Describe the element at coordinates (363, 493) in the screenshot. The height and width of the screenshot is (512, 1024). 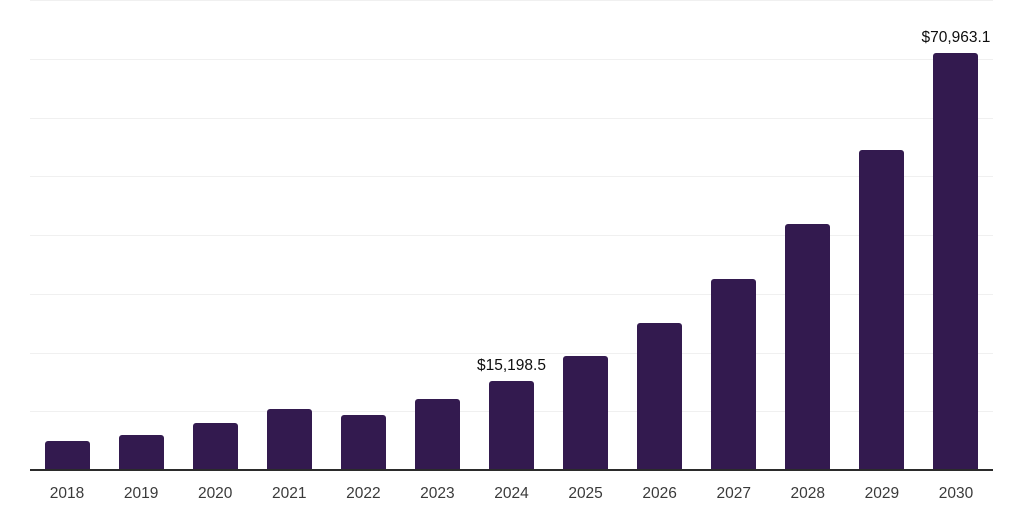
I see `x-tick-2022: 2022` at that location.